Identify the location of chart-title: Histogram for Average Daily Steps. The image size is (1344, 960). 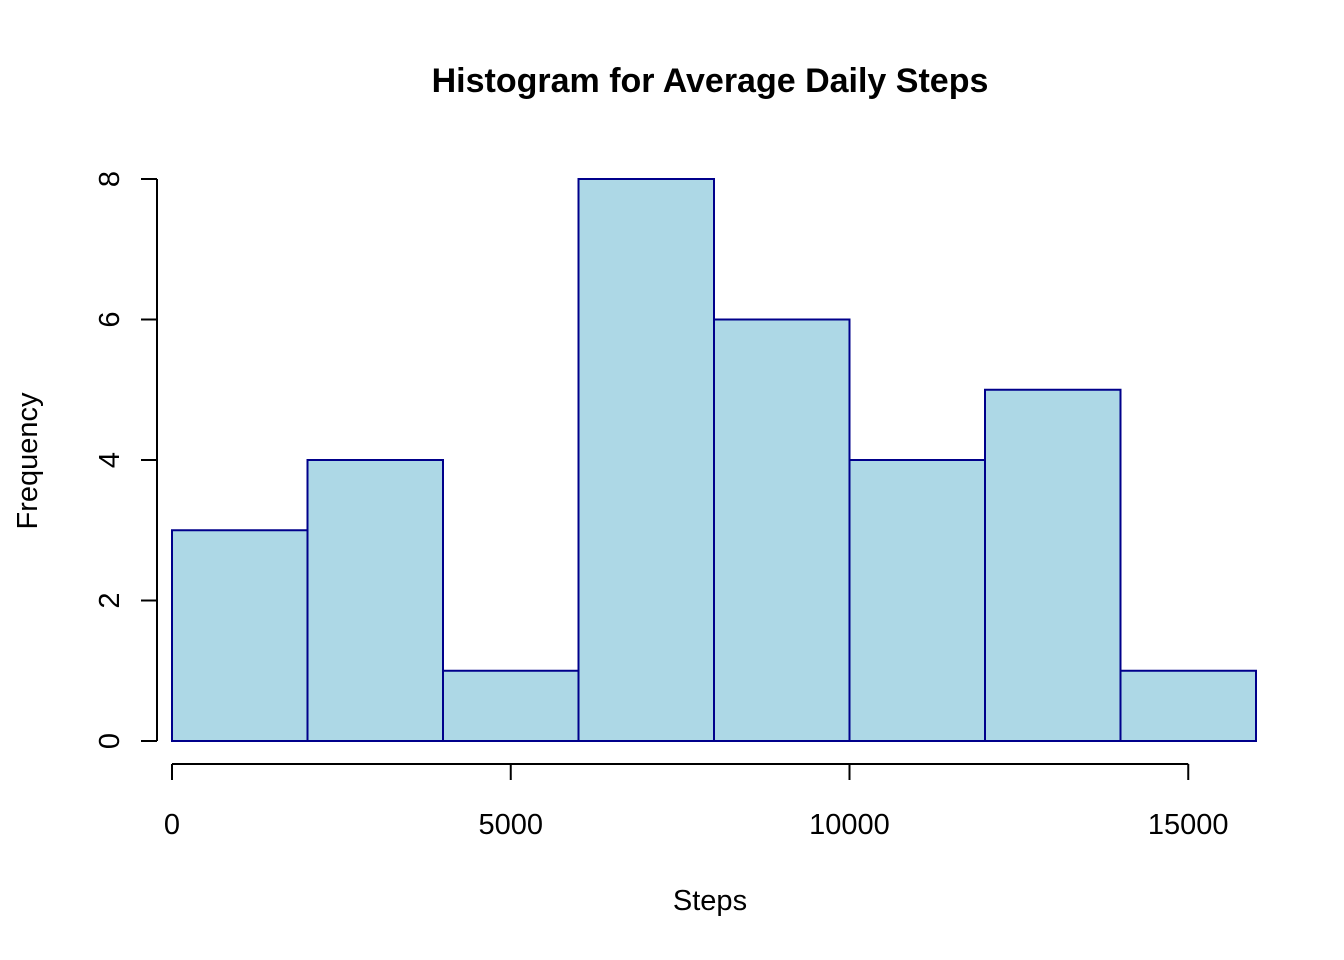
(710, 81).